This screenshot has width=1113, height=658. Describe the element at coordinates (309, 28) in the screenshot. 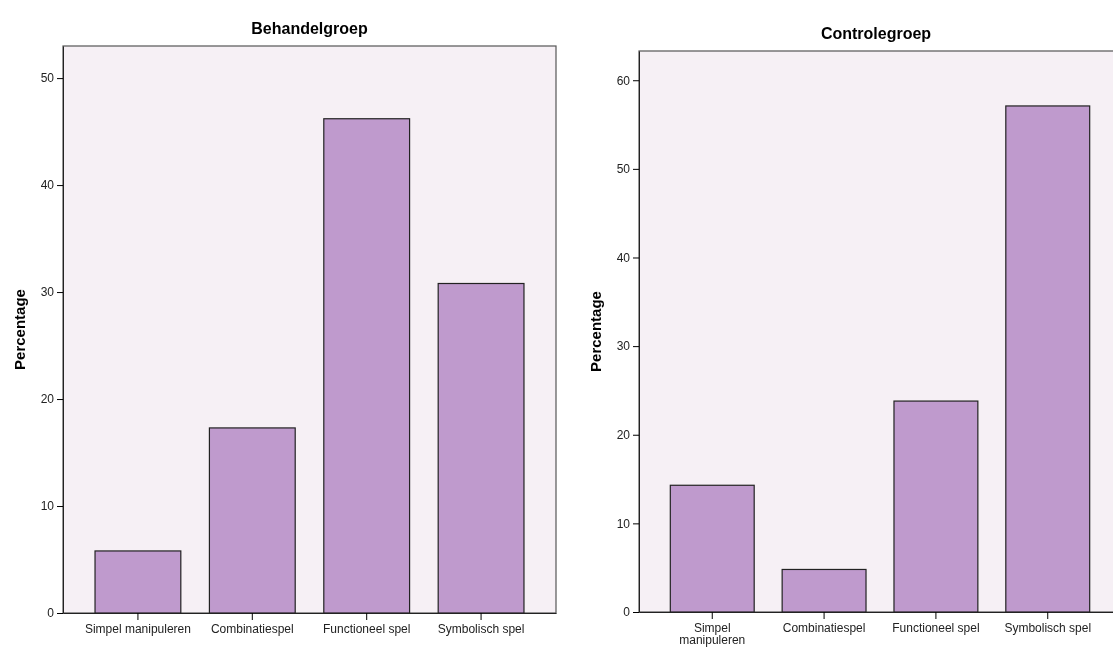

I see `chart-title: Behandelgroep` at that location.